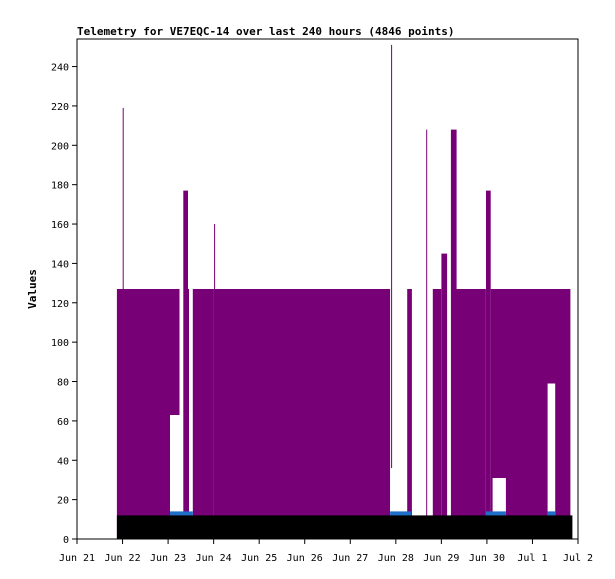 The image size is (615, 579). Describe the element at coordinates (63, 461) in the screenshot. I see `y-tick-label: 40` at that location.